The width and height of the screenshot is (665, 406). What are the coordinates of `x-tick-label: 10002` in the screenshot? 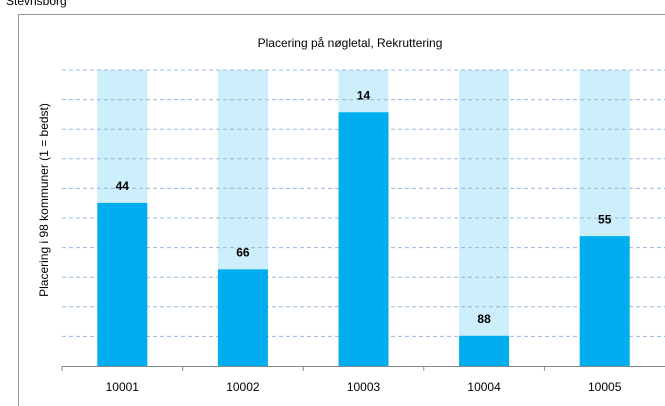 It's located at (243, 387).